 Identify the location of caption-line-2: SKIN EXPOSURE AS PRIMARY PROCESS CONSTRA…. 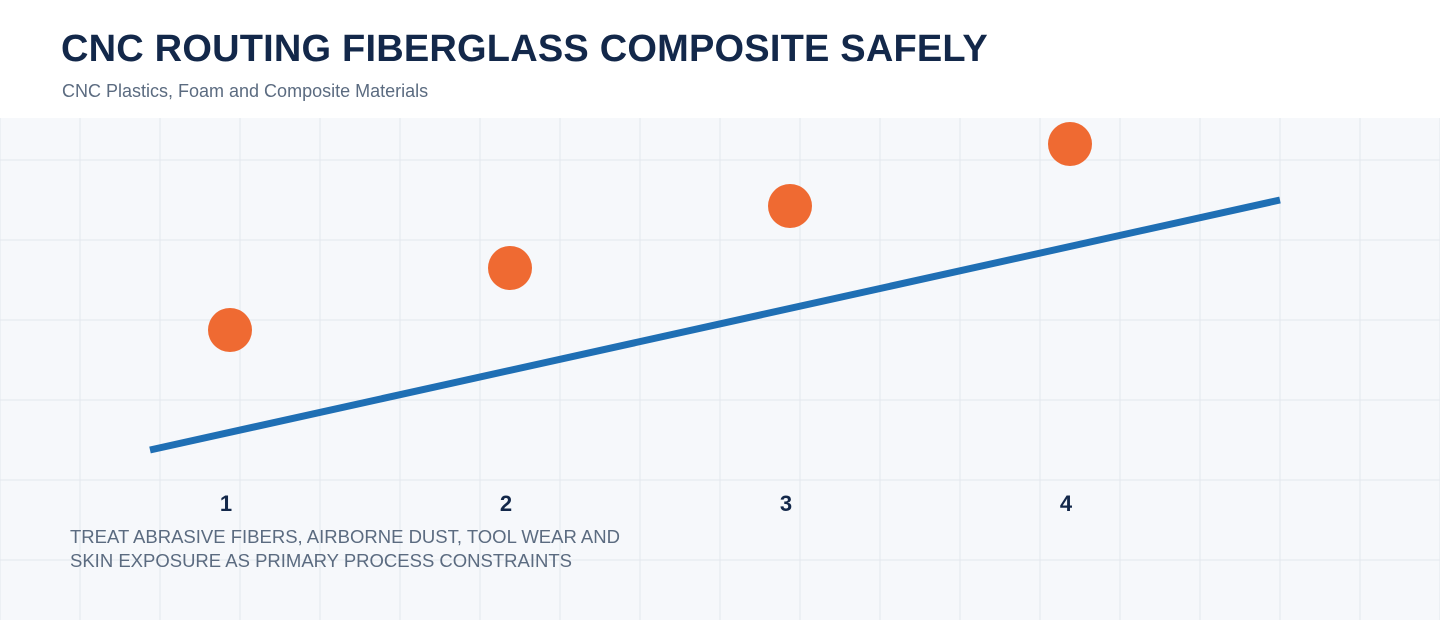
(321, 560).